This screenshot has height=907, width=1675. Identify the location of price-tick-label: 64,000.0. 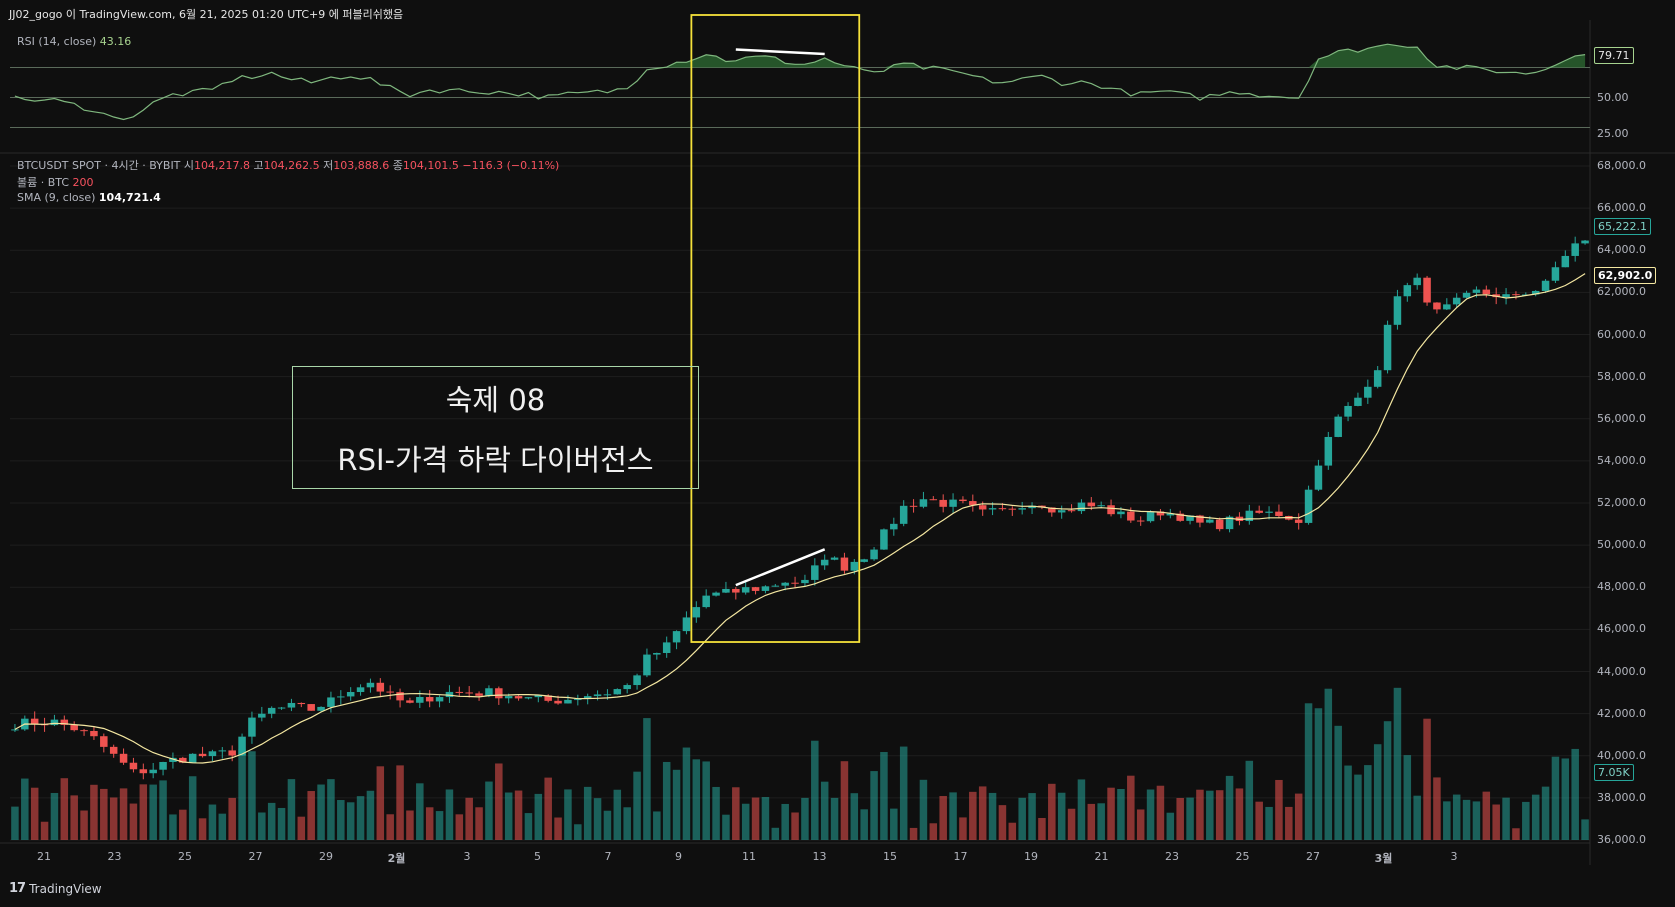
(1621, 250).